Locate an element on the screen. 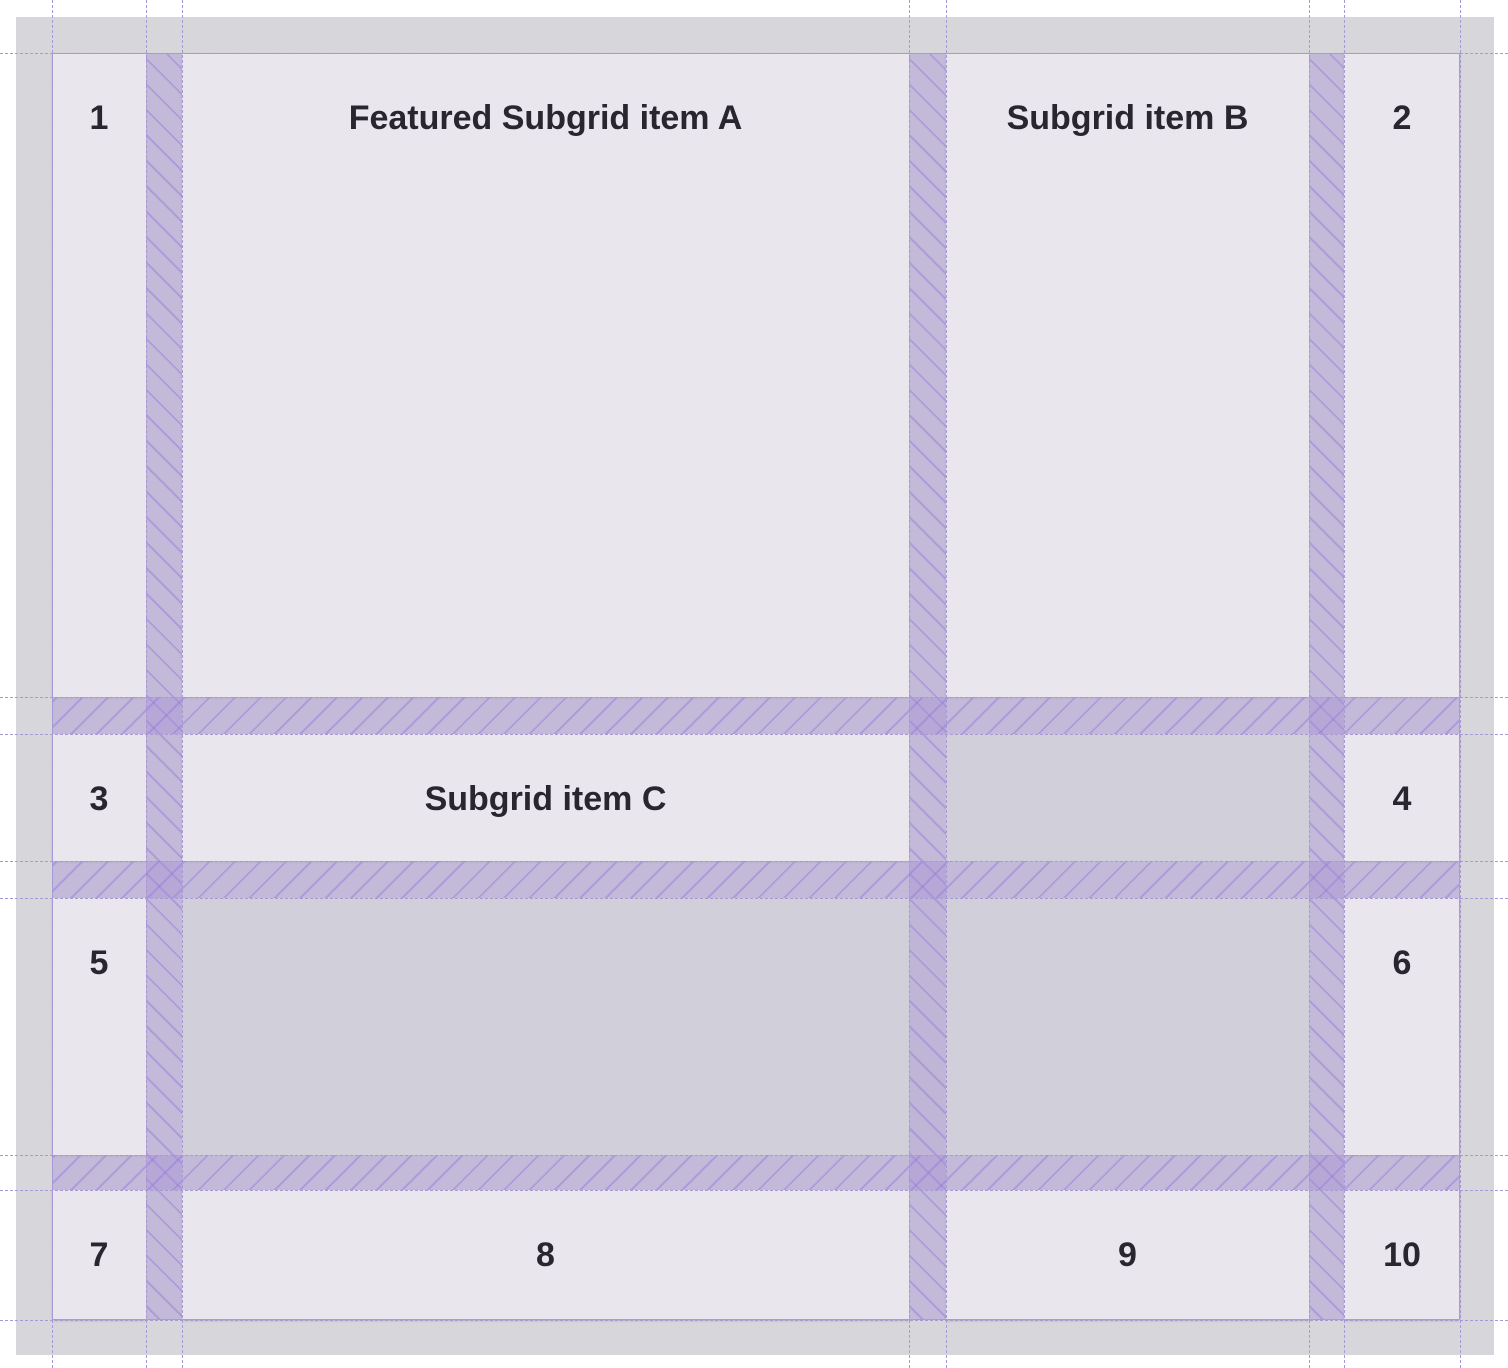 Image resolution: width=1508 pixels, height=1368 pixels. grid-item-10: 10 is located at coordinates (1402, 1255).